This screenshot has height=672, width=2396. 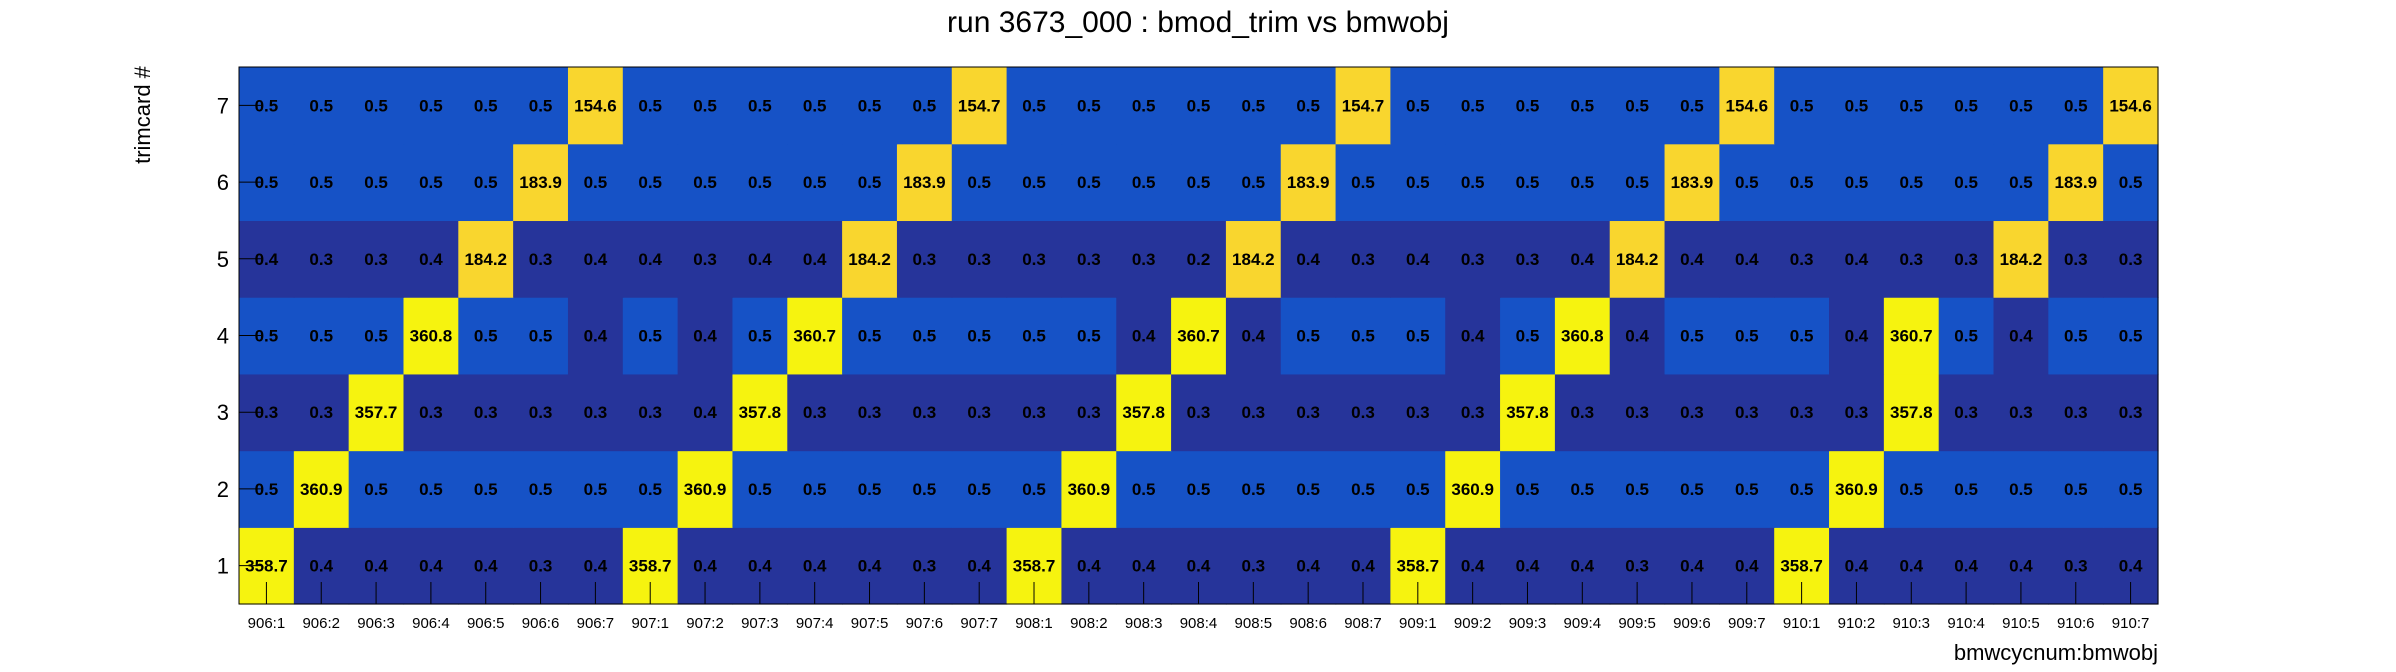 I want to click on x-tick-label: 909:7, so click(x=1747, y=623).